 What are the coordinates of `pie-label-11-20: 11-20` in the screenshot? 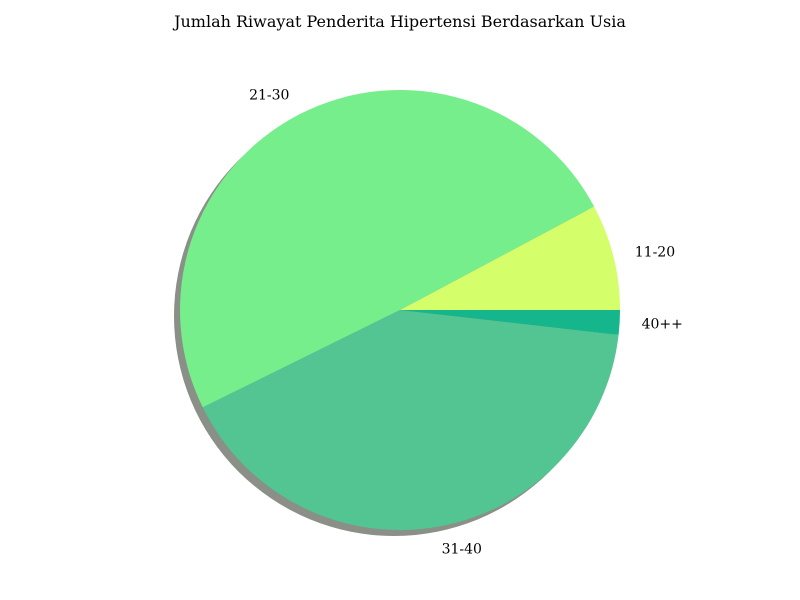 It's located at (655, 252).